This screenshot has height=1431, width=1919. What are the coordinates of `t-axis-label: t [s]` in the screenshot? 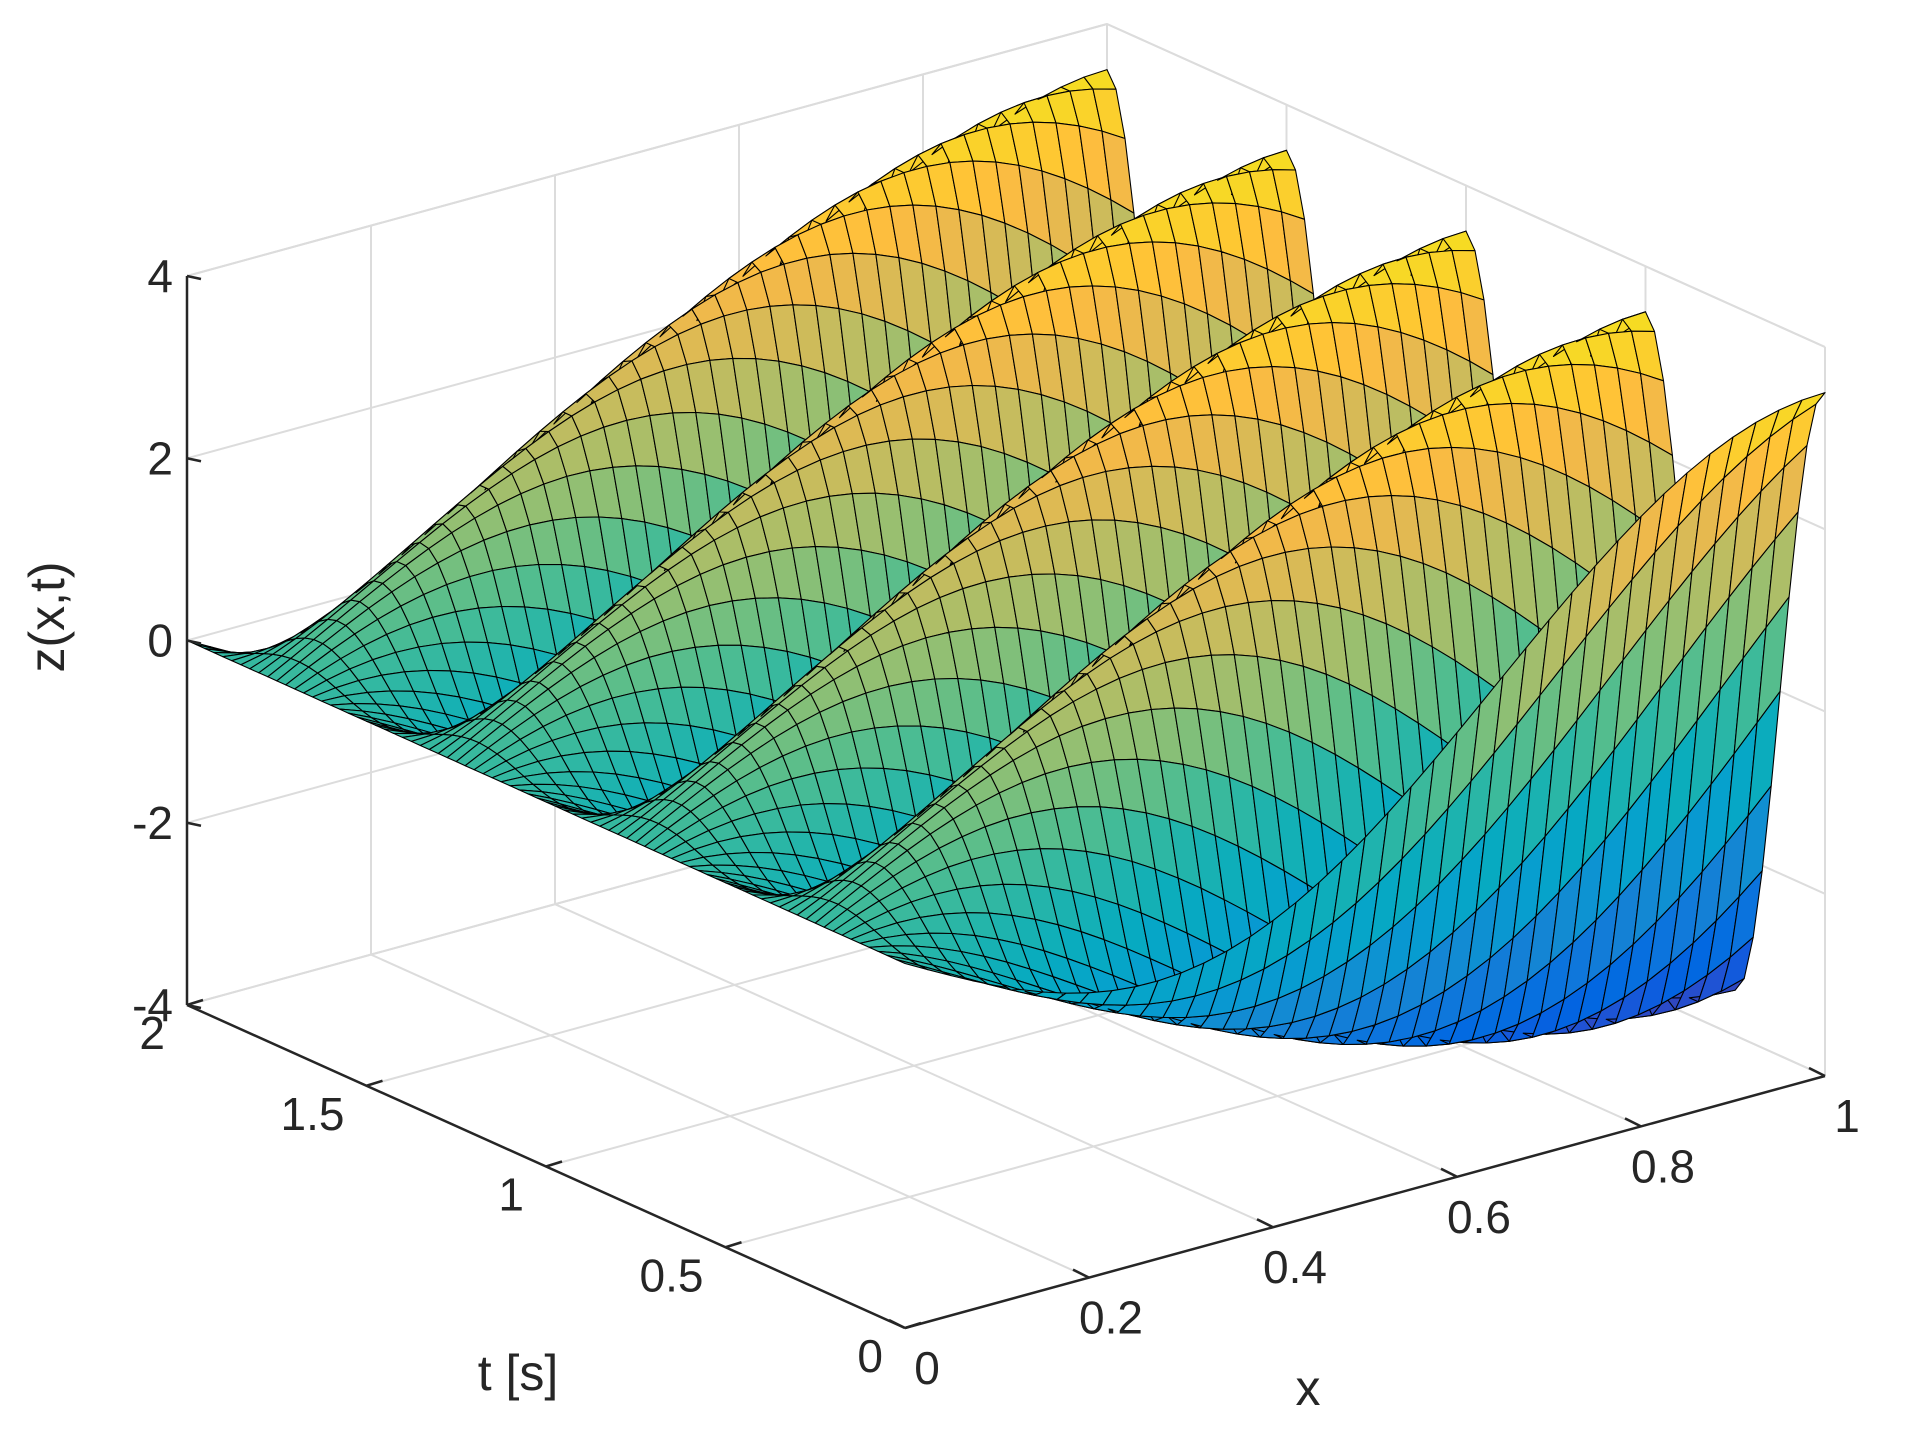 It's located at (518, 1373).